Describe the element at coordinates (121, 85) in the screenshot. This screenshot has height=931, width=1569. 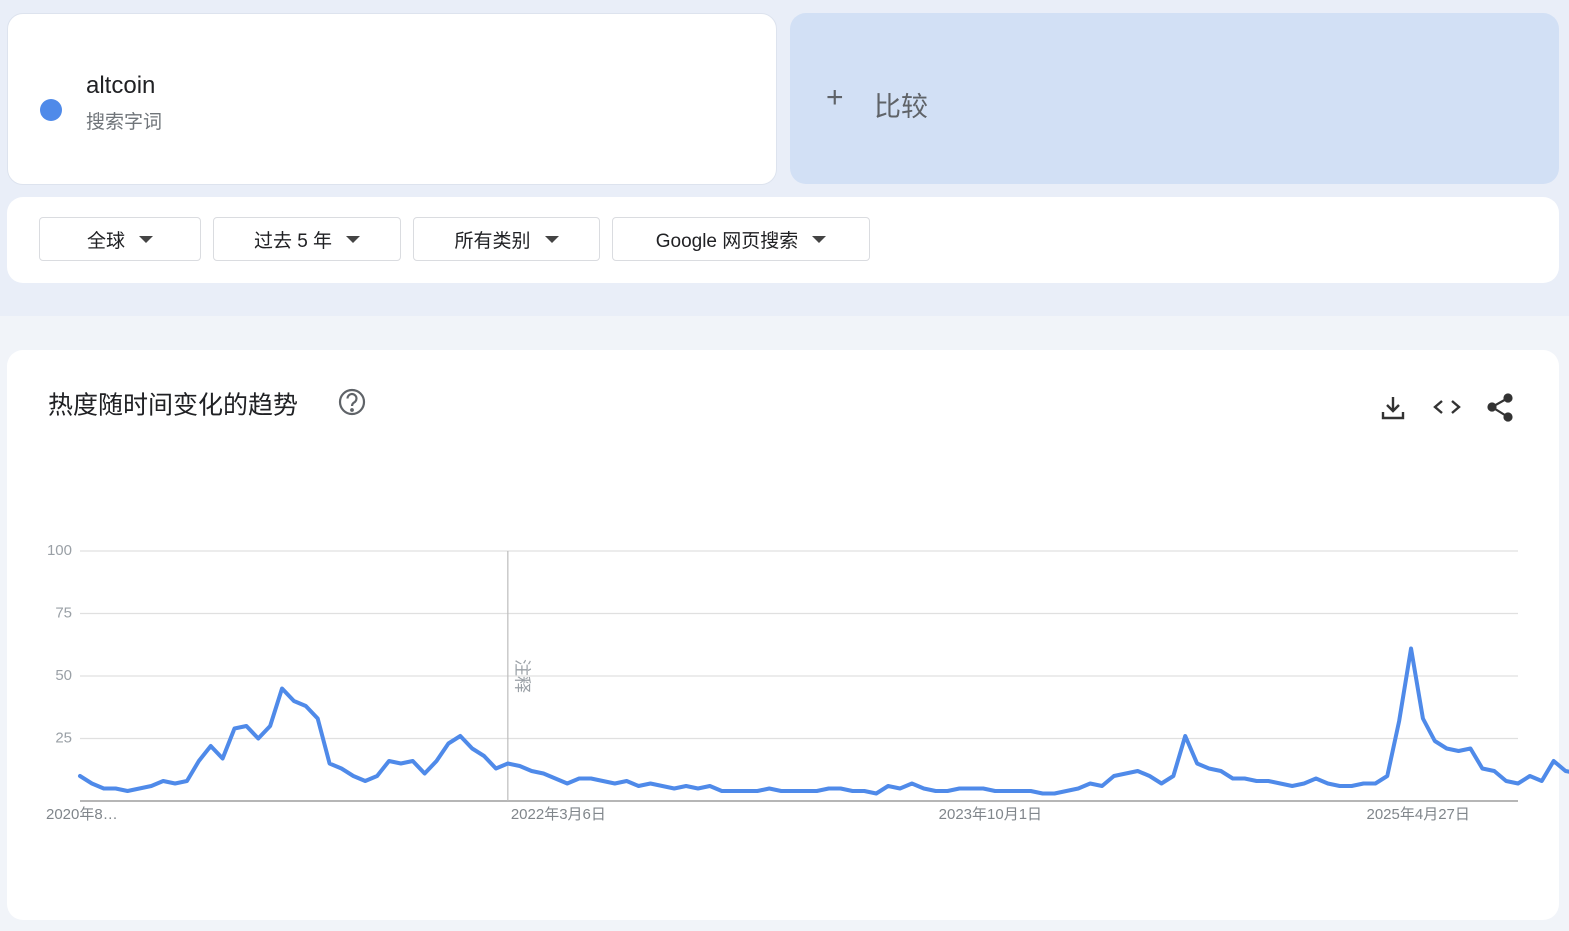
I see `term-name: altcoin` at that location.